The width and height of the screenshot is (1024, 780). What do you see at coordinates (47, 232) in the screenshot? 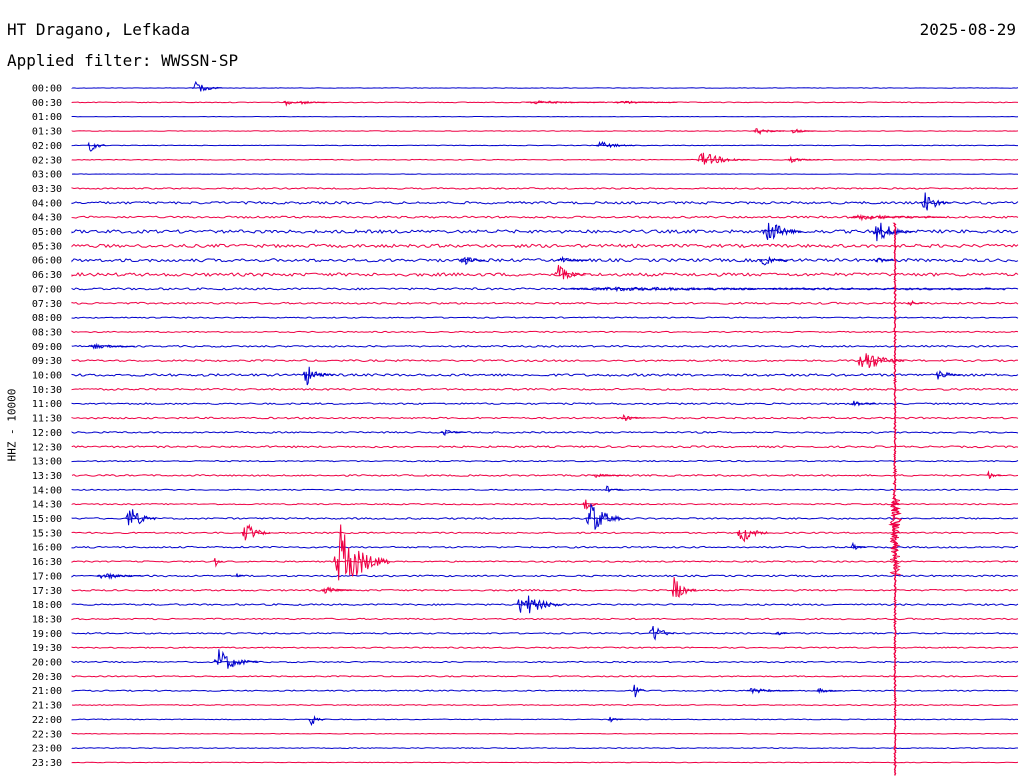
I see `row-label: 05:00` at bounding box center [47, 232].